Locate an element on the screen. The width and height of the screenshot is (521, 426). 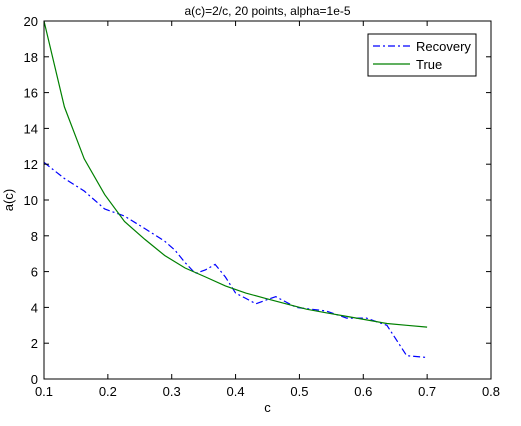
x-tick-label: 0.7 is located at coordinates (427, 391).